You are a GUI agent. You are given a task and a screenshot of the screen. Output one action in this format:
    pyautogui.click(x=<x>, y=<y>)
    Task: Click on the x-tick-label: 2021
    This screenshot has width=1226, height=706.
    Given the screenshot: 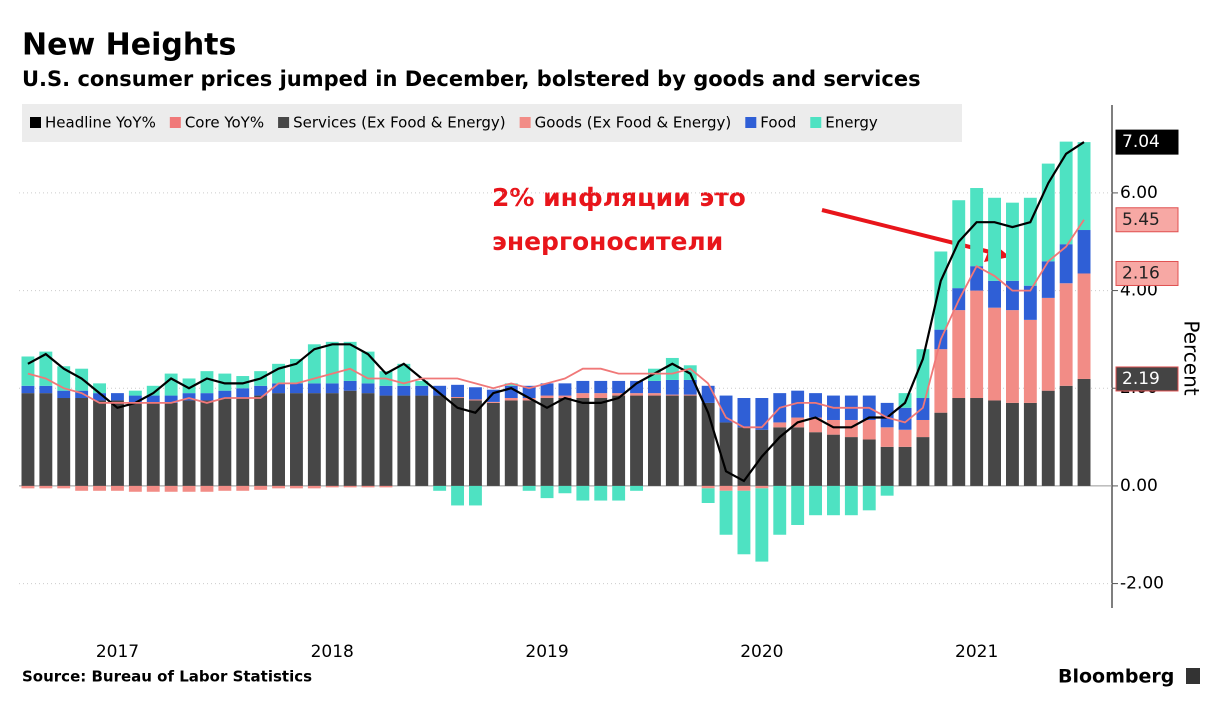 What is the action you would take?
    pyautogui.click(x=976, y=652)
    